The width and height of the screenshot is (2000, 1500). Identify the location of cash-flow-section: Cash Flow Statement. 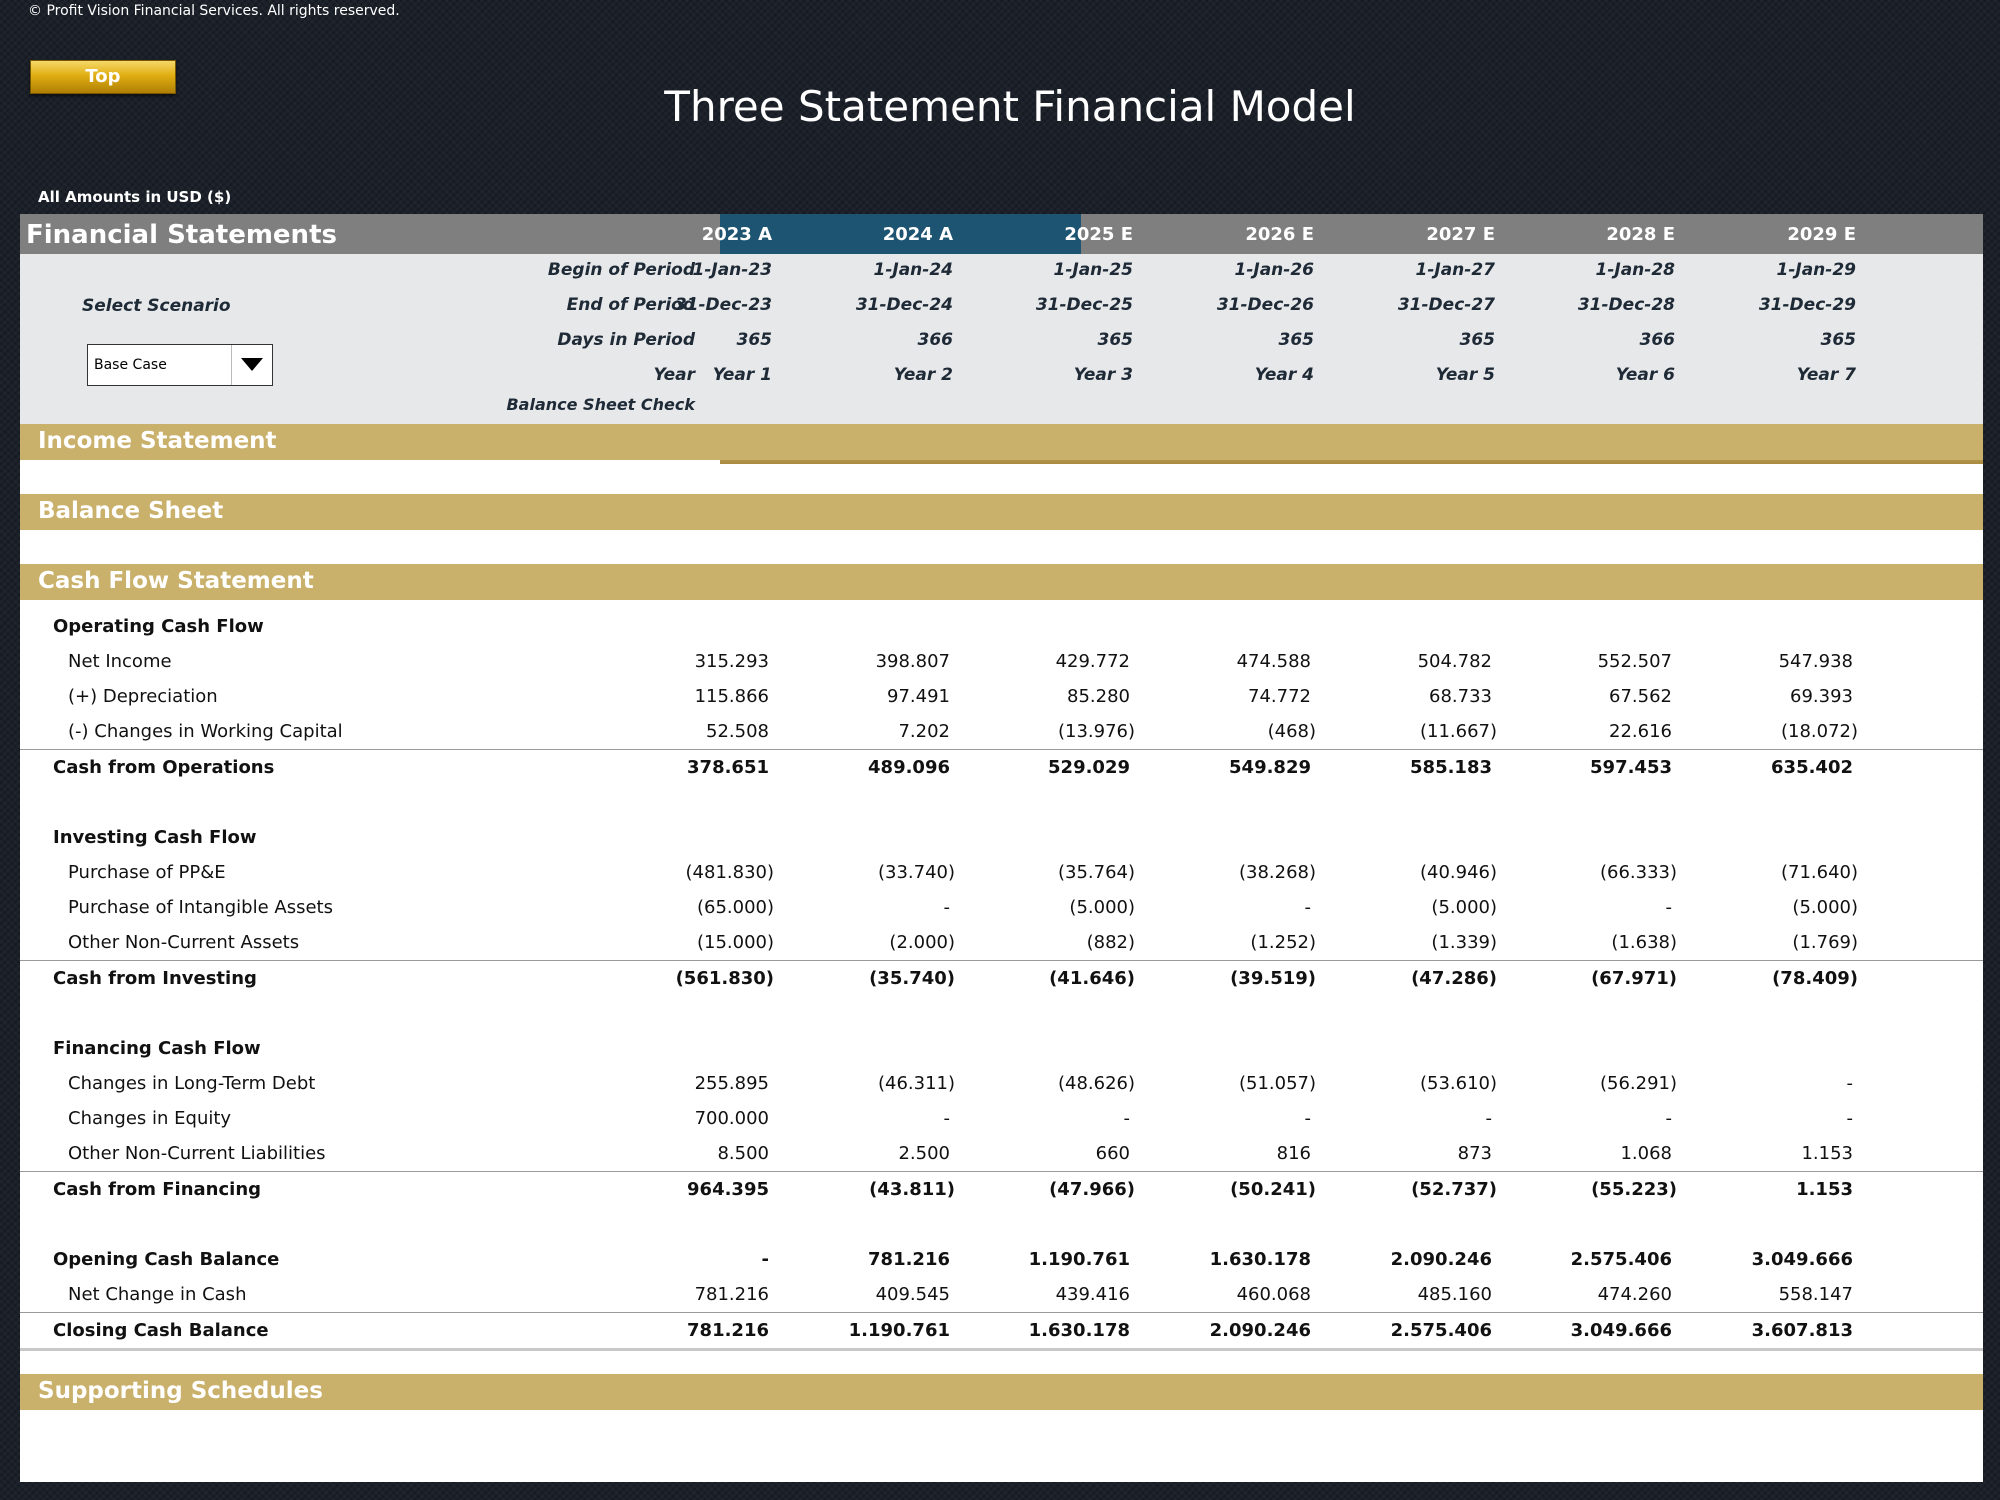
(1001, 582).